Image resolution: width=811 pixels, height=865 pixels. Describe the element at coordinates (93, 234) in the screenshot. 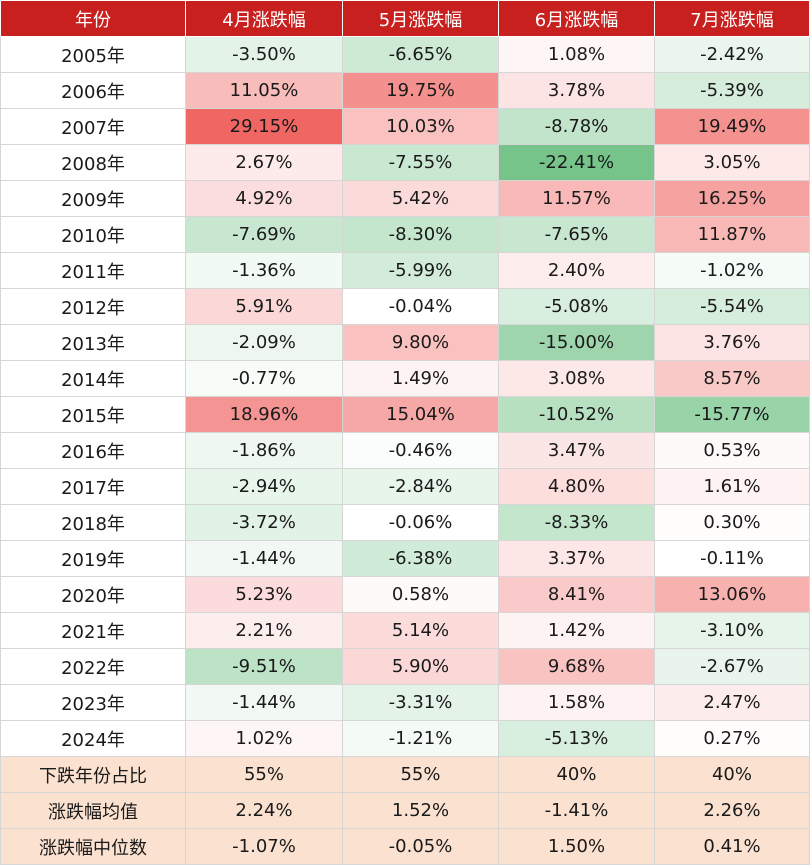

I see `year-cell: 2010年` at that location.